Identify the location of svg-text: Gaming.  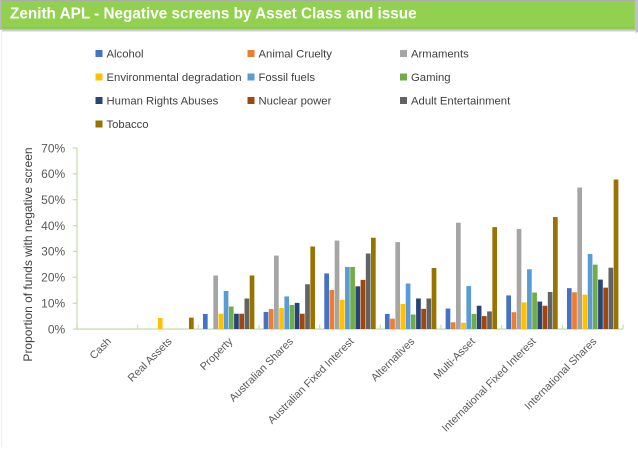
(431, 78).